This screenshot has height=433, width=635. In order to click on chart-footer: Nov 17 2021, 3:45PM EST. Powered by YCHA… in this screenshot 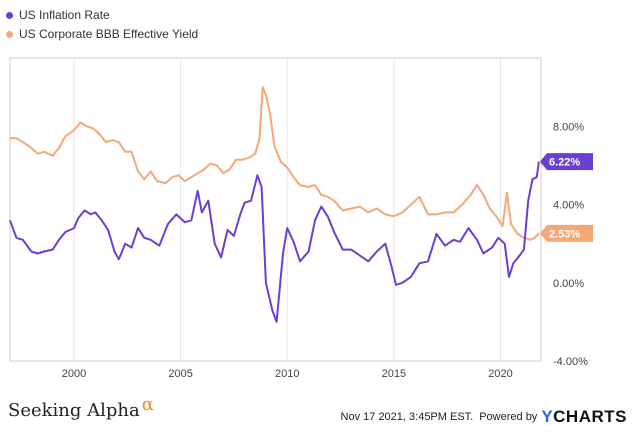, I will do `click(484, 417)`.